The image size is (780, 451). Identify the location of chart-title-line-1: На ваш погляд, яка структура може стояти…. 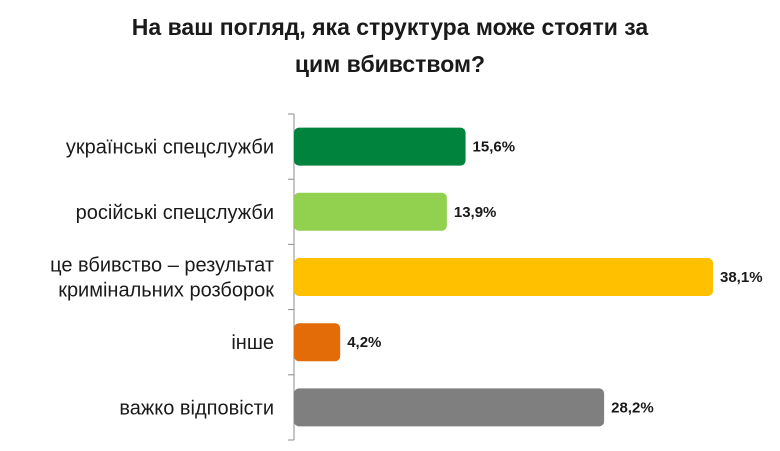
(390, 27).